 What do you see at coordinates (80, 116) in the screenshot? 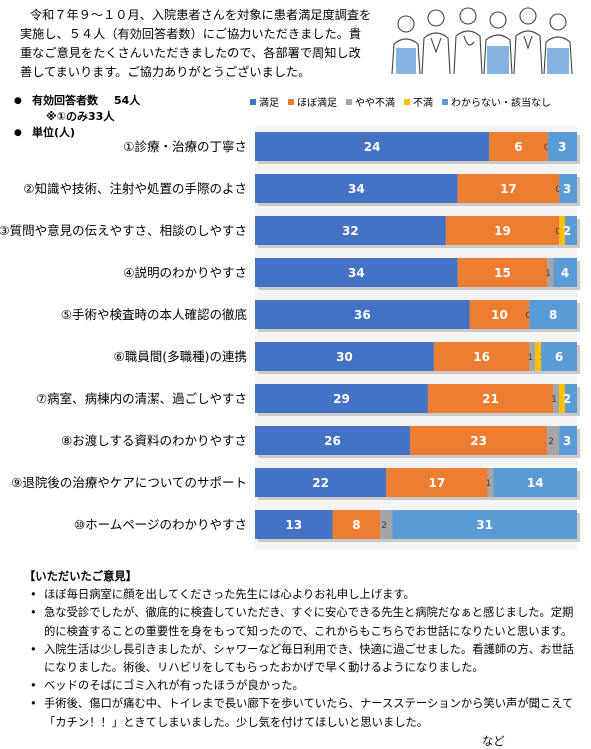
I see `respondents-note: ※①のみ33人` at bounding box center [80, 116].